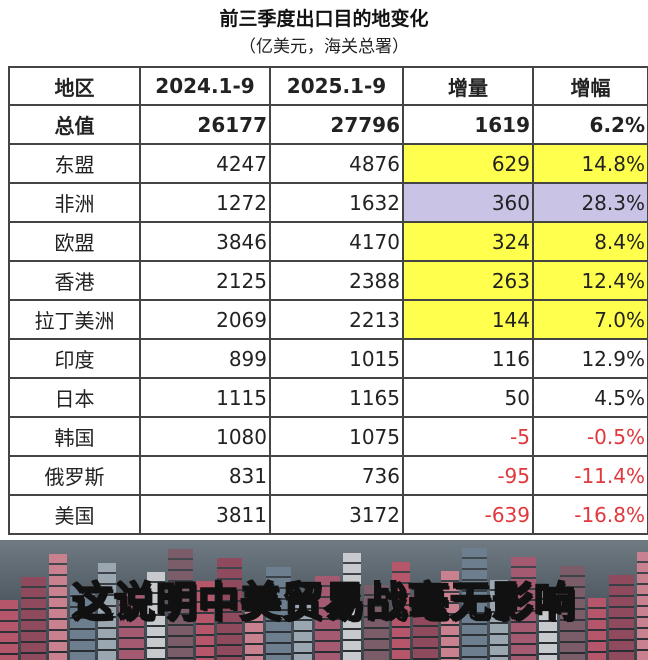  Describe the element at coordinates (74, 124) in the screenshot. I see `total-region: 总值` at that location.